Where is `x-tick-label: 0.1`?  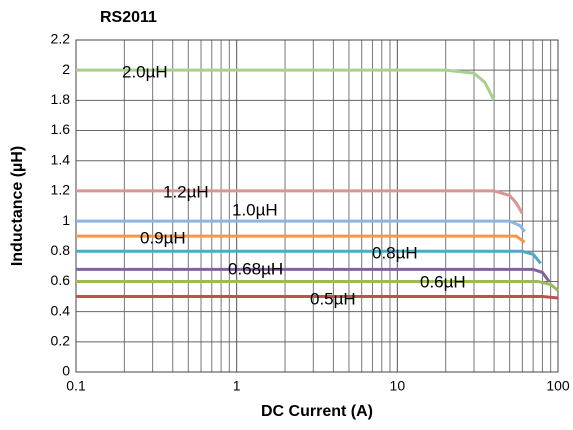 x-tick-label: 0.1 is located at coordinates (76, 386).